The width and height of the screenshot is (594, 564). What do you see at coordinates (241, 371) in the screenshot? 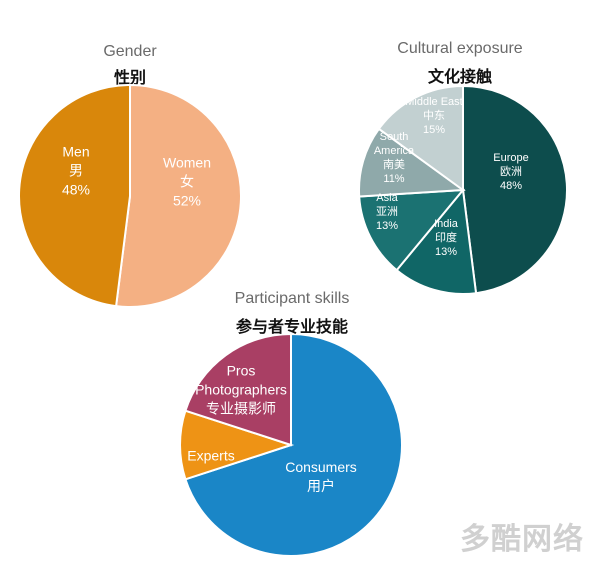
I see `slice-label-pros-photographers: Pros` at bounding box center [241, 371].